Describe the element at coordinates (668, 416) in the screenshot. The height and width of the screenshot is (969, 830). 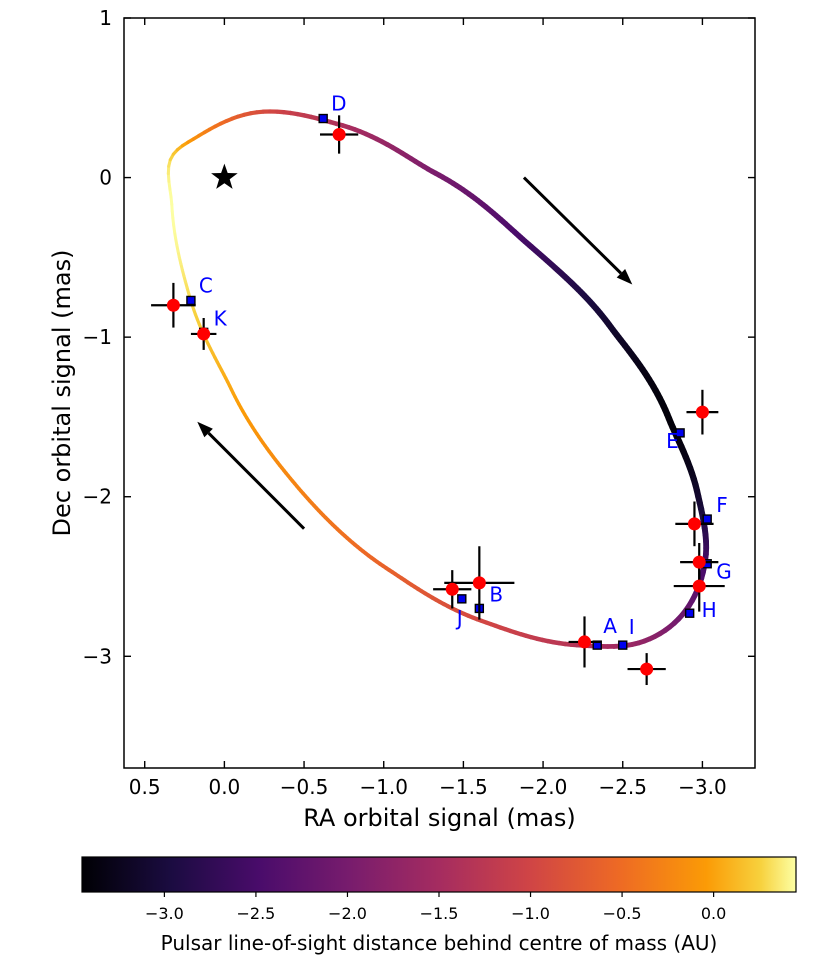
I see `orbit-segment` at that location.